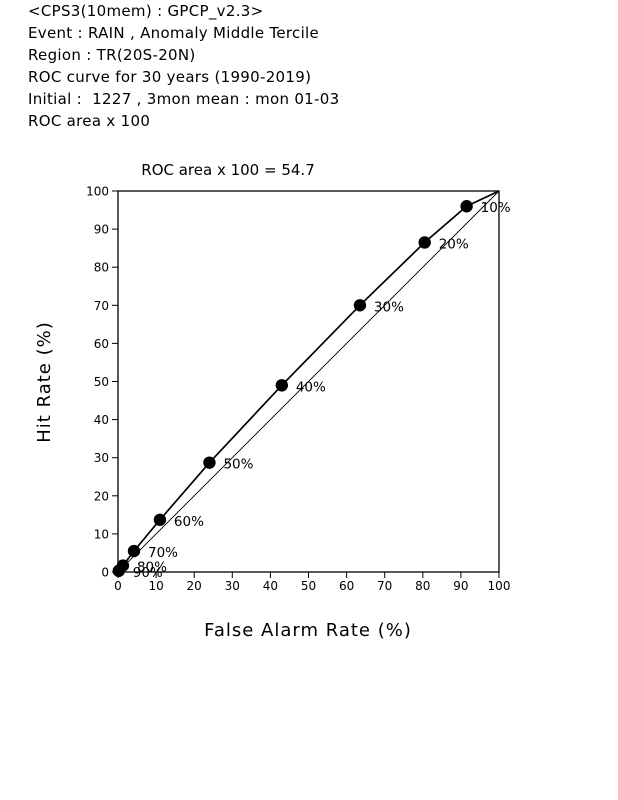  I want to click on x-tick-label: 100, so click(499, 586).